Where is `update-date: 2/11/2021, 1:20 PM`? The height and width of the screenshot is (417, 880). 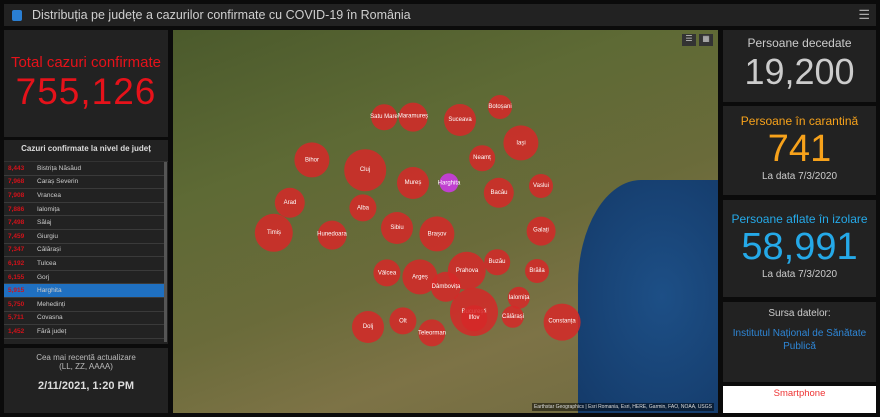 update-date: 2/11/2021, 1:20 PM is located at coordinates (85, 386).